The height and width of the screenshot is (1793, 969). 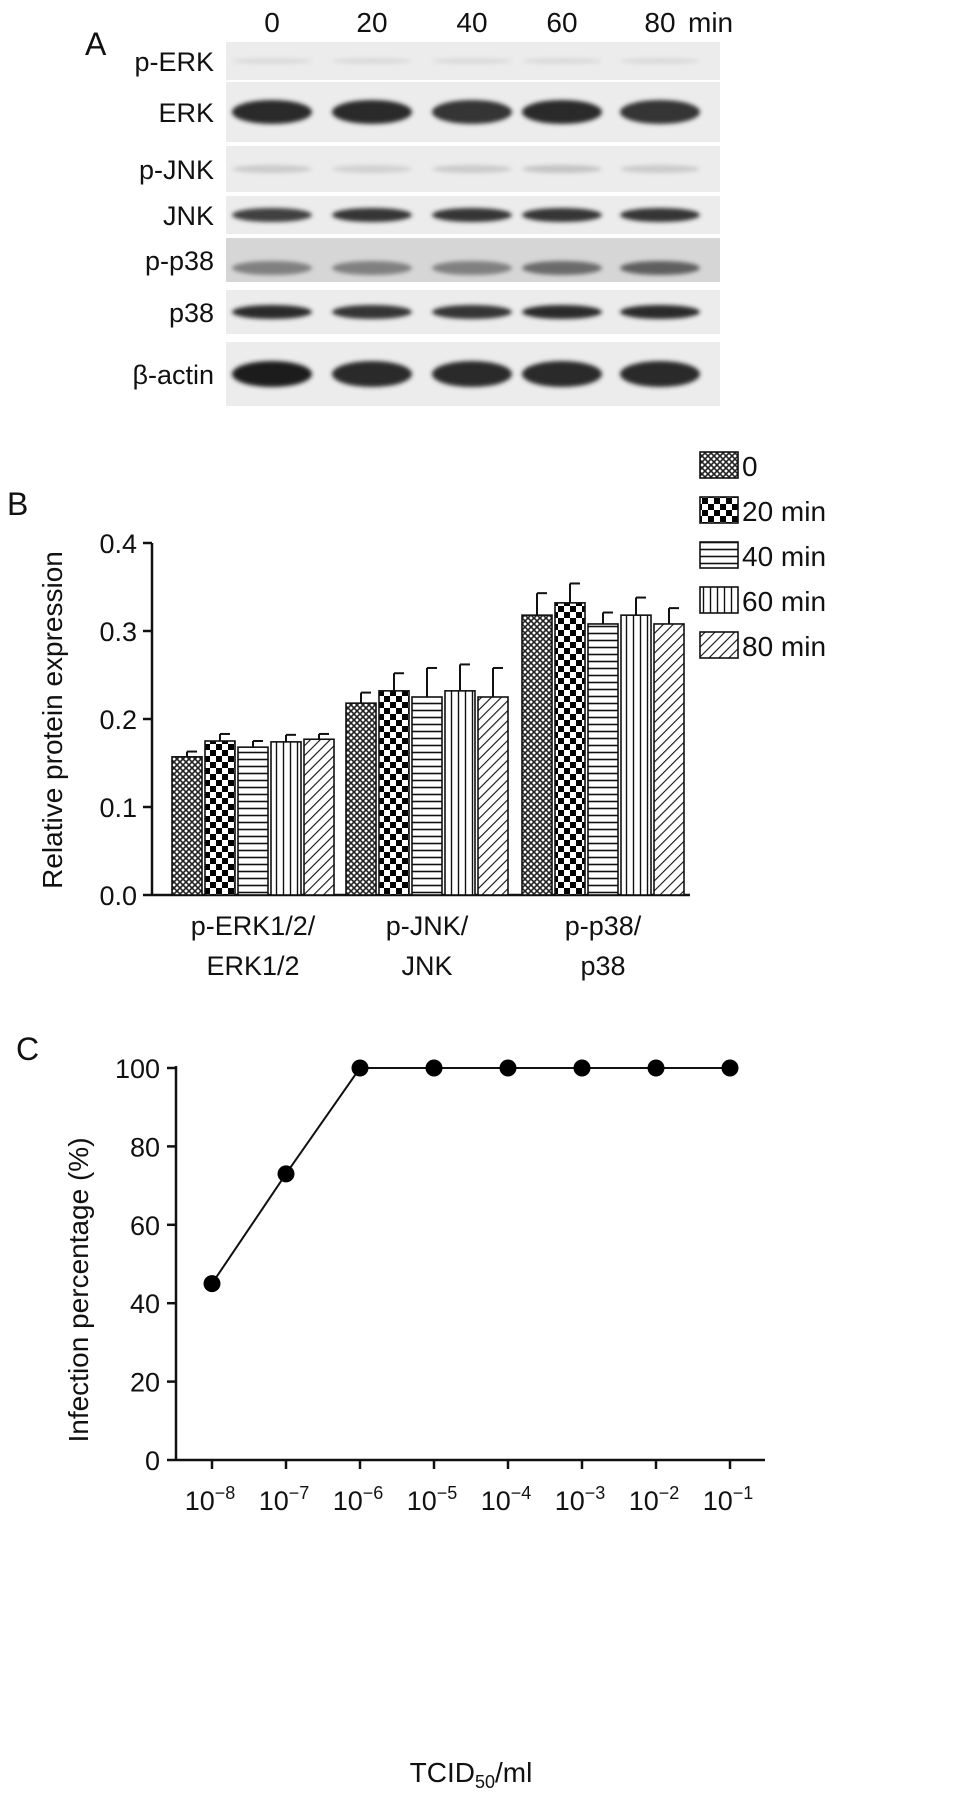 I want to click on x-tick-label: 10⁻⁷, so click(x=284, y=1499).